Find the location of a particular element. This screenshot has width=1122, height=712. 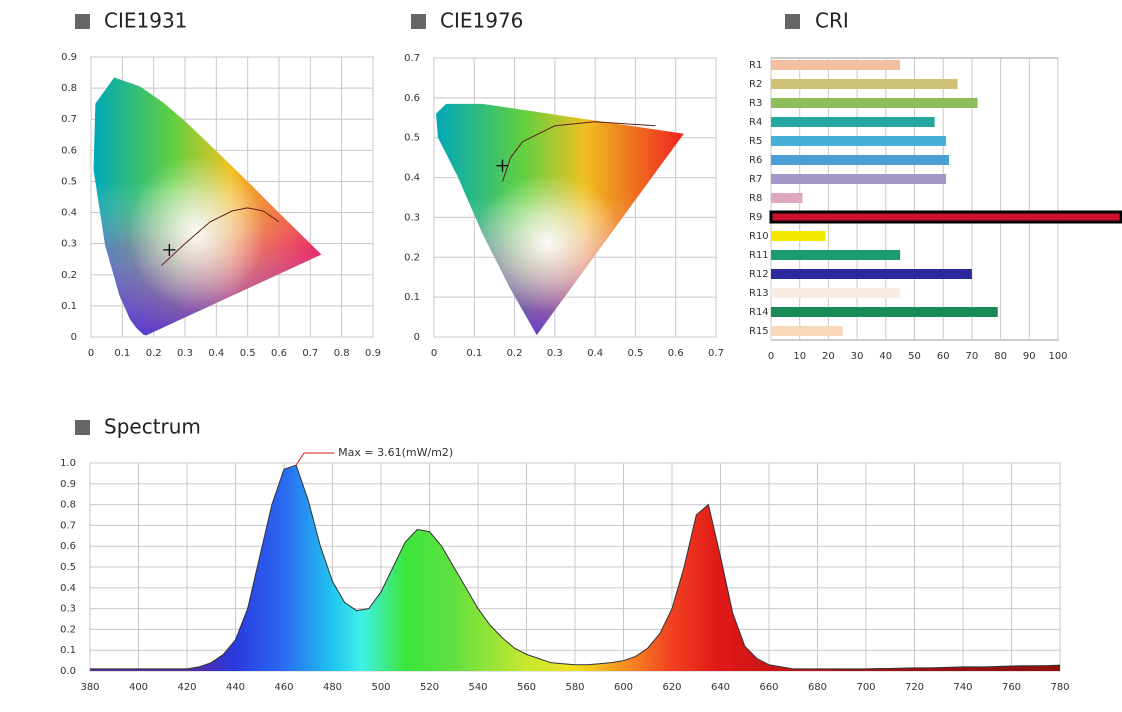

chart-title: Spectrum is located at coordinates (152, 427).